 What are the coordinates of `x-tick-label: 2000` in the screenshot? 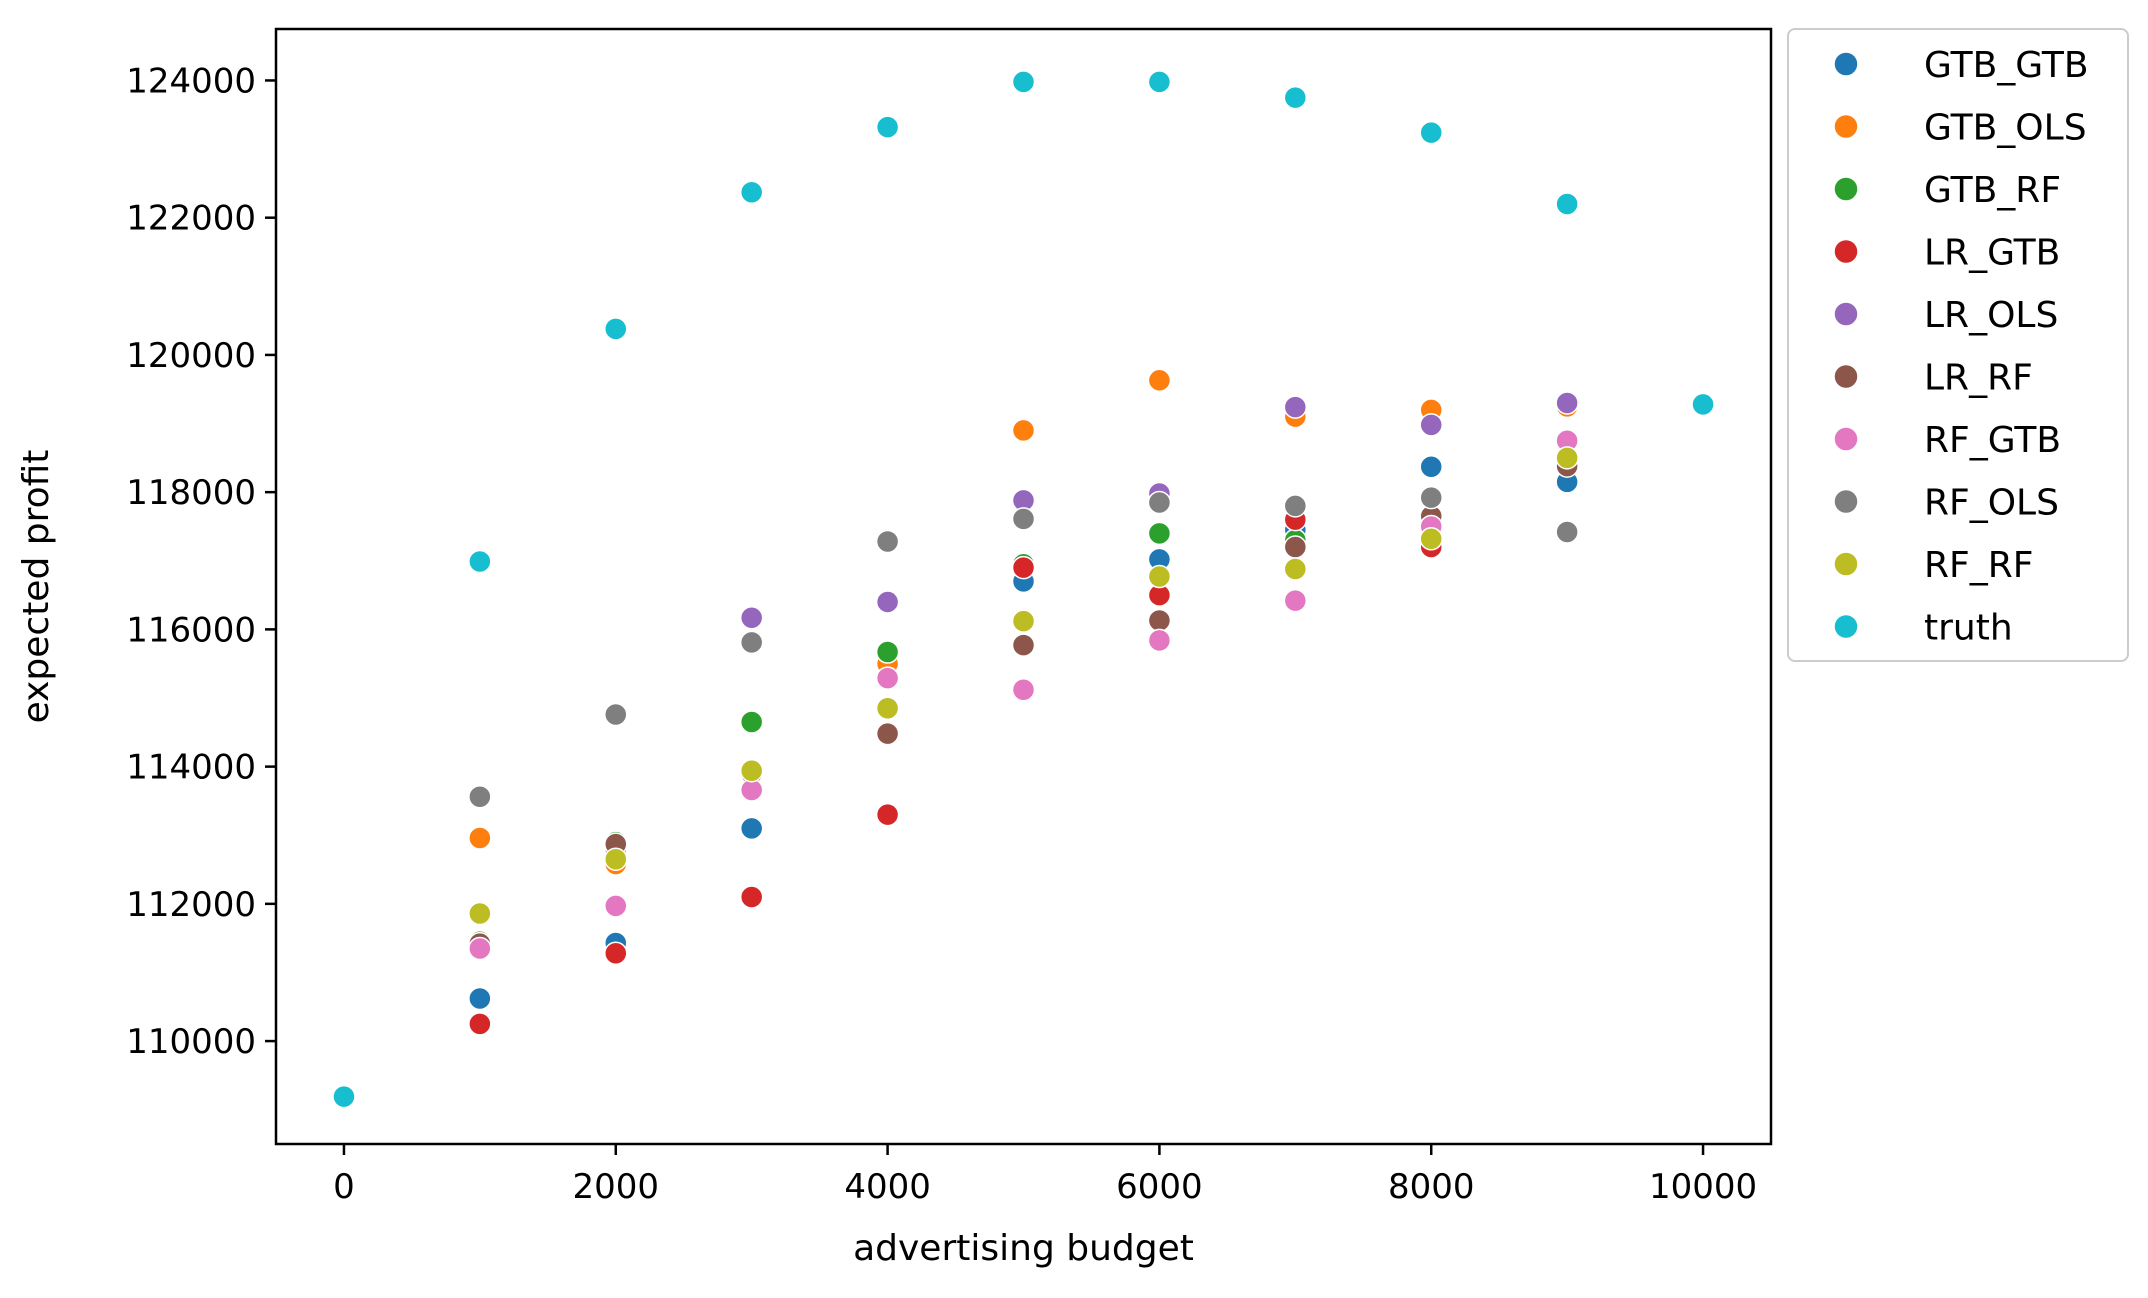 It's located at (616, 1187).